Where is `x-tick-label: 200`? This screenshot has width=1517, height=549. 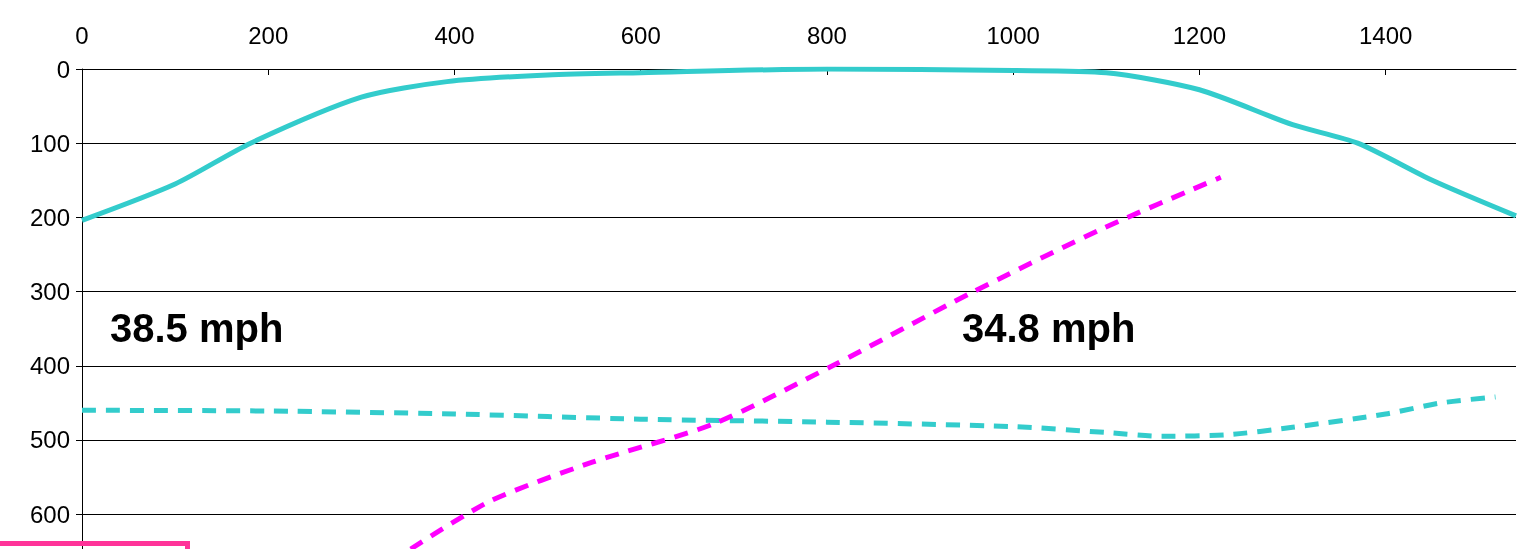 x-tick-label: 200 is located at coordinates (268, 35).